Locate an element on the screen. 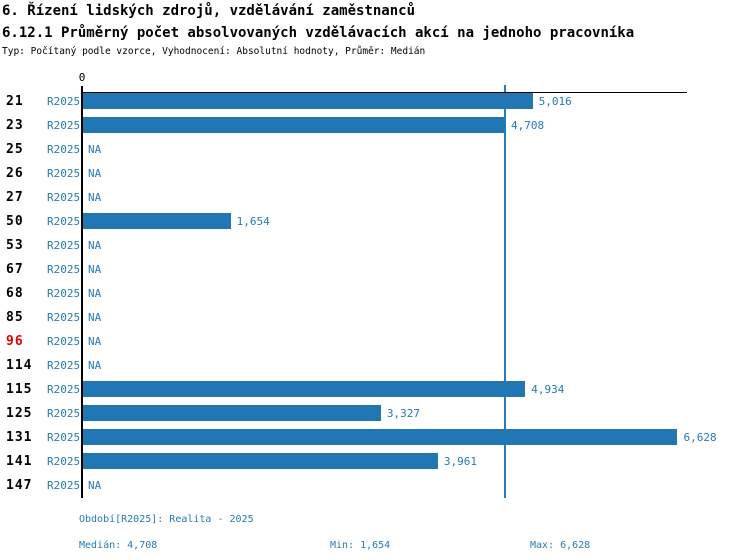 The height and width of the screenshot is (560, 750). row-id-label: 96 is located at coordinates (15, 341).